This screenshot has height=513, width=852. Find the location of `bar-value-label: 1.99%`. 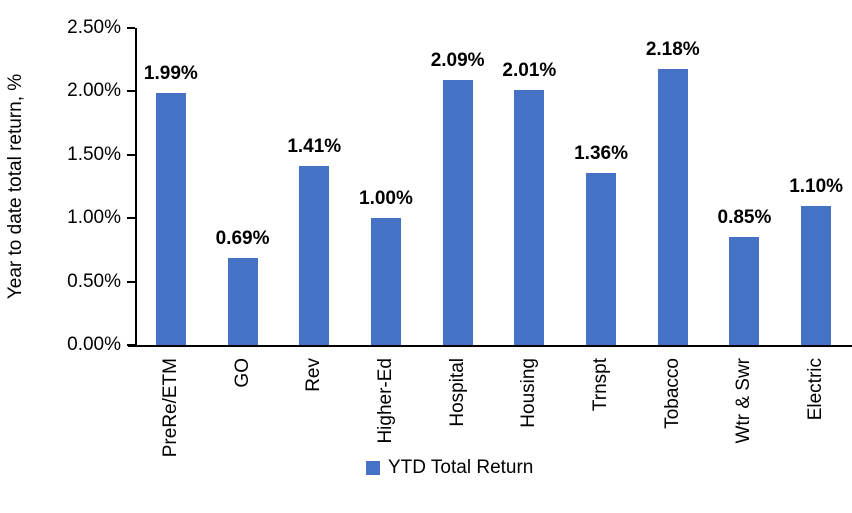

bar-value-label: 1.99% is located at coordinates (170, 73).